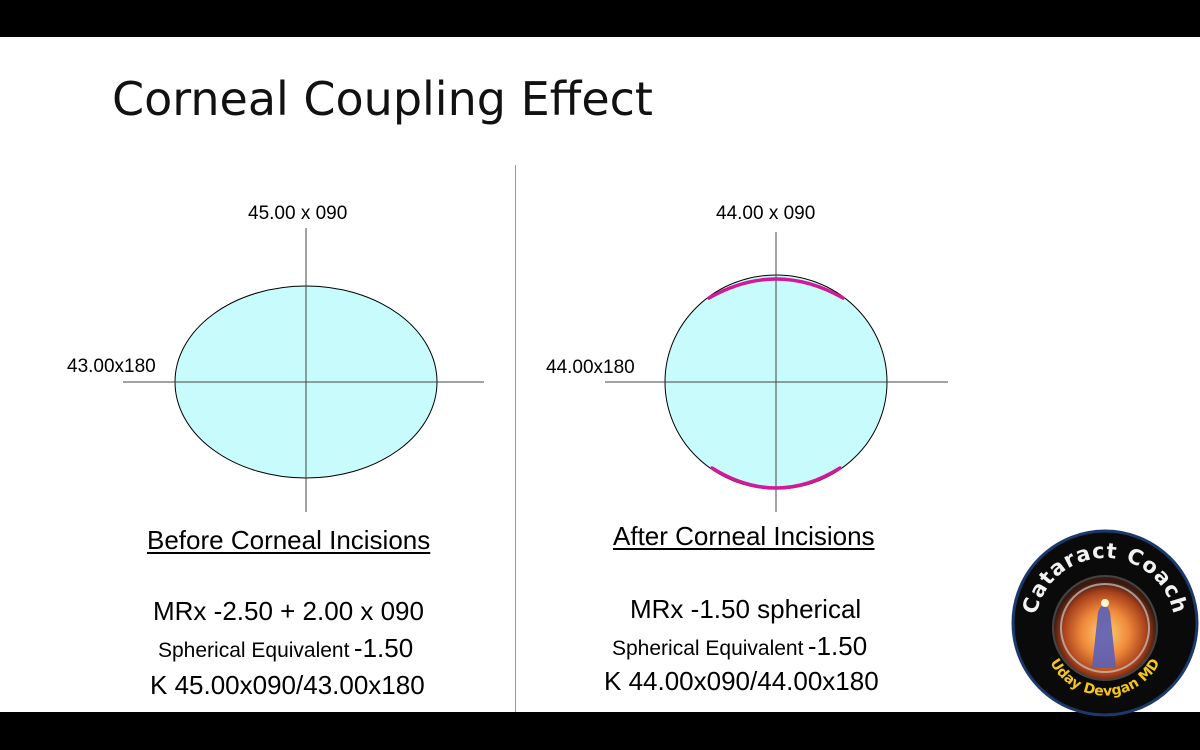  I want to click on before-spherical-equivalent: Spherical Equivalent -1.50, so click(285, 648).